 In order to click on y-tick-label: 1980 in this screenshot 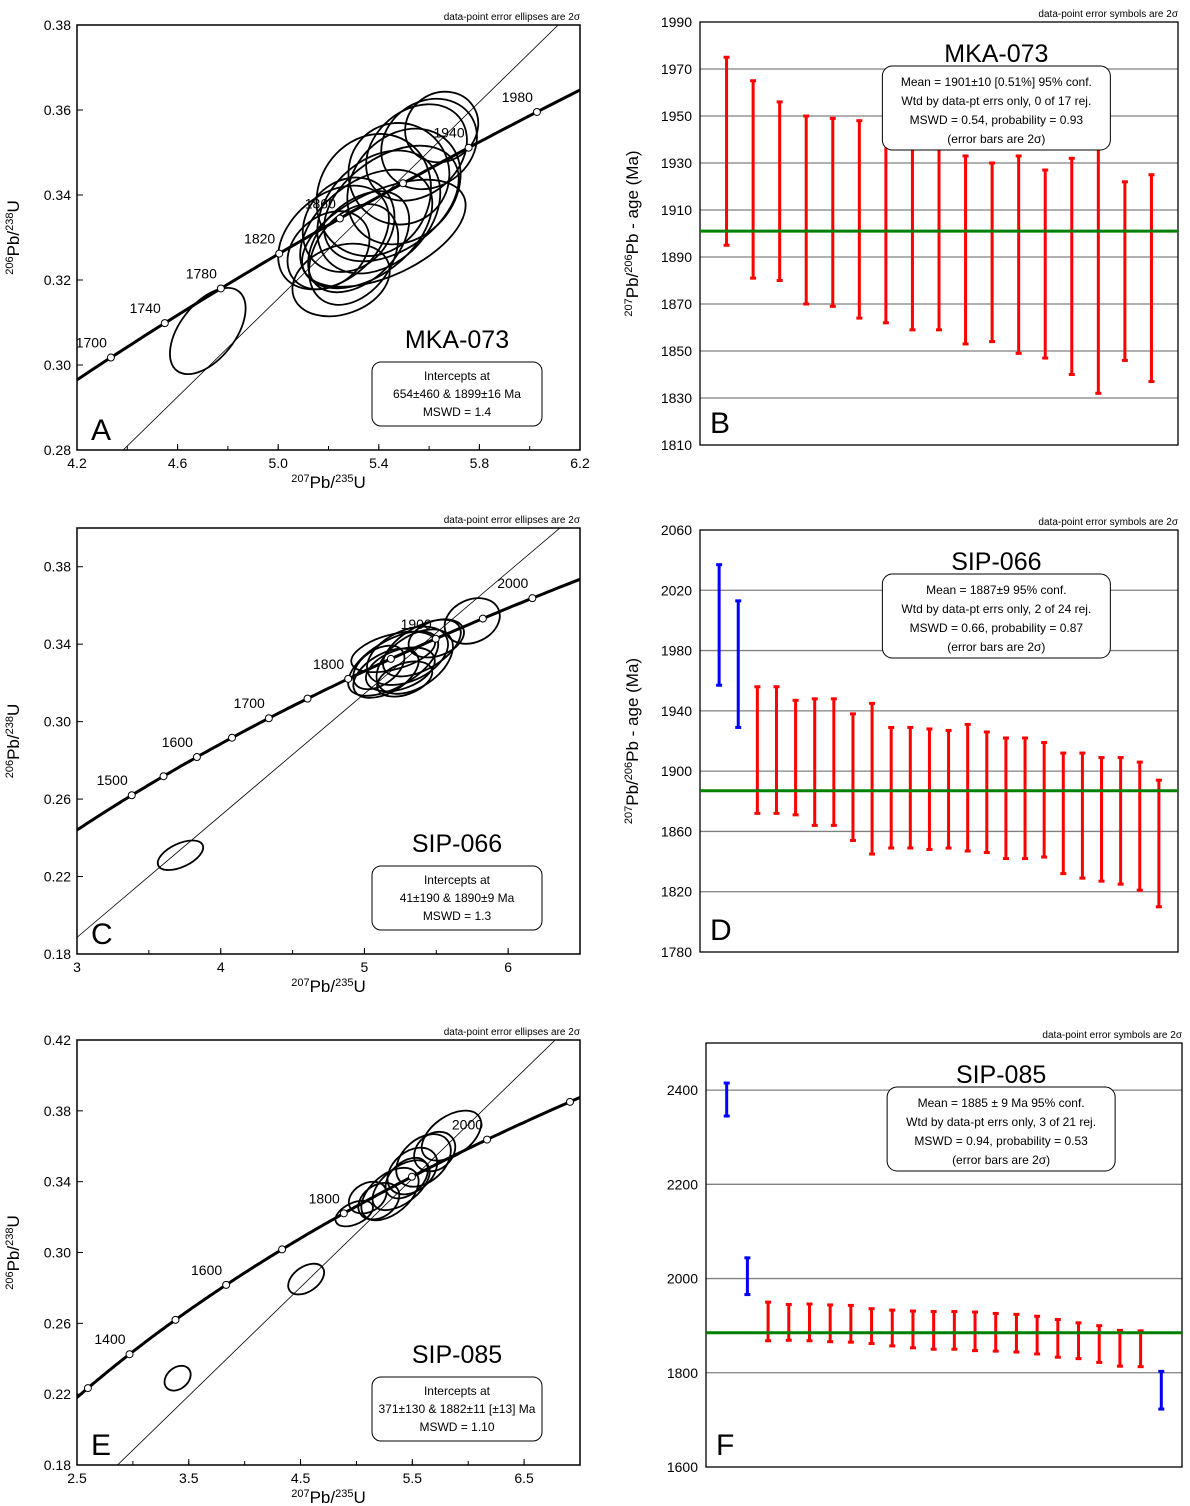, I will do `click(676, 651)`.